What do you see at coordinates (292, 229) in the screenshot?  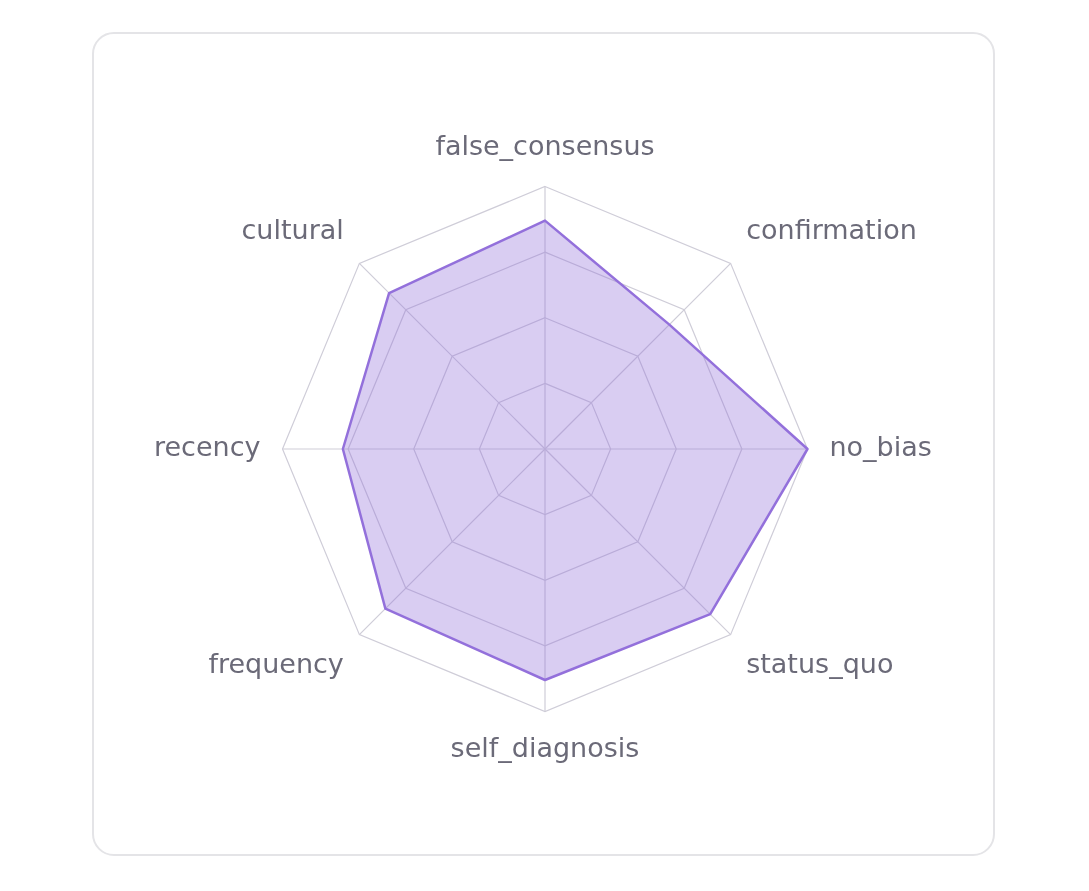 I see `spoke-label: cultural` at bounding box center [292, 229].